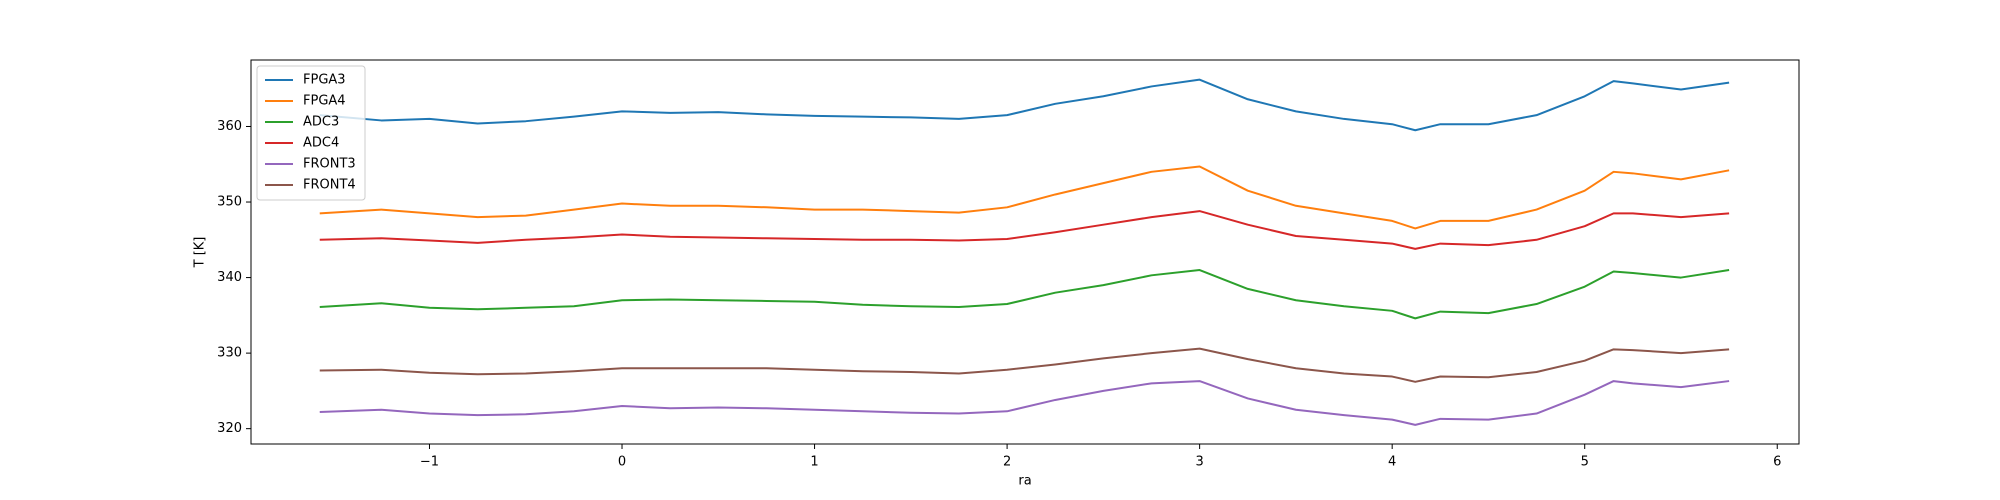 This screenshot has width=2000, height=500. I want to click on y-tick-label: 340, so click(229, 277).